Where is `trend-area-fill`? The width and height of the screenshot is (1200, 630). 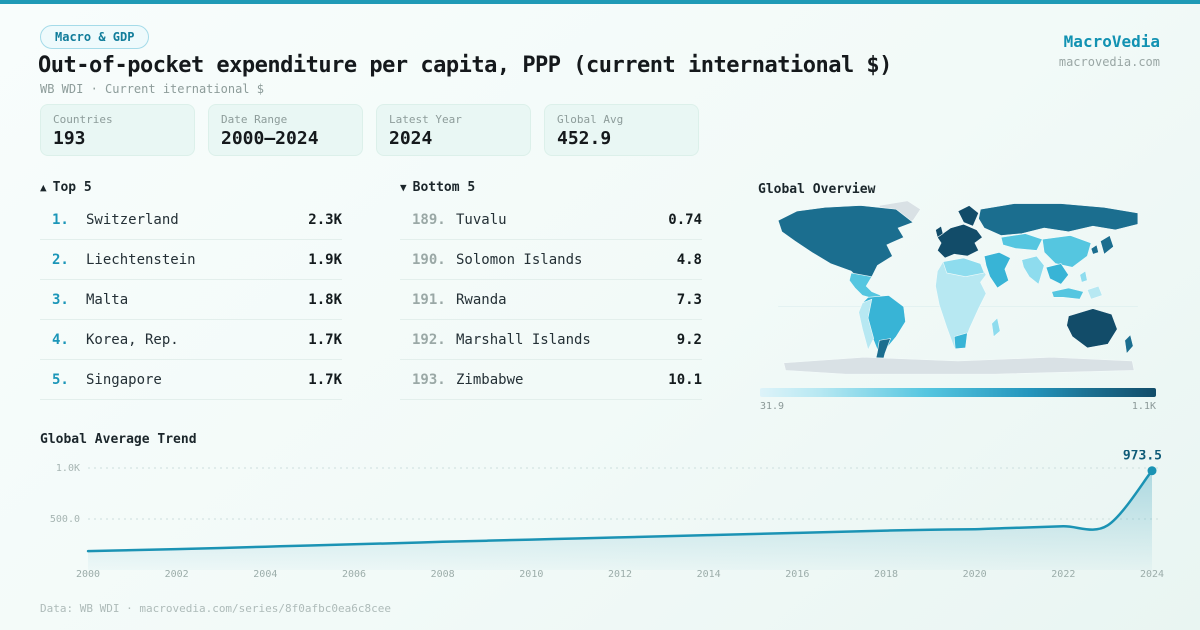
trend-area-fill is located at coordinates (620, 520).